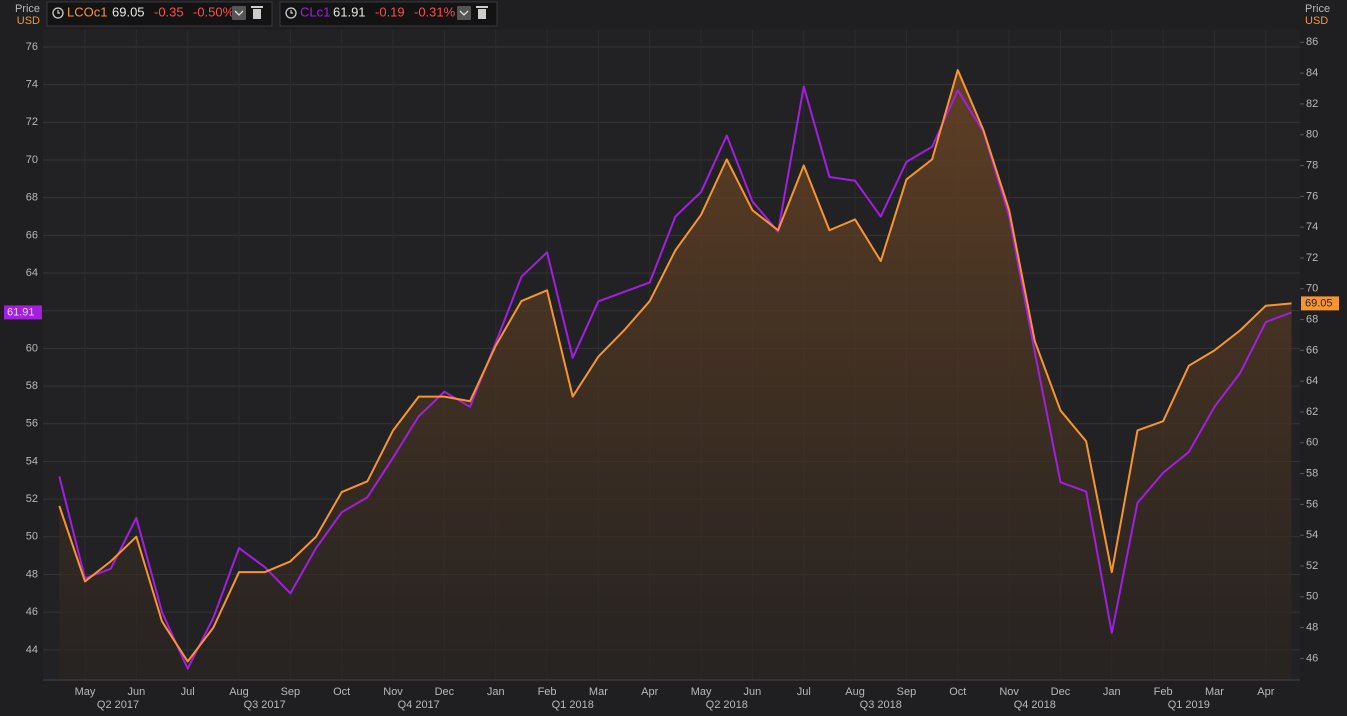 This screenshot has width=1347, height=716. I want to click on legend-change: -0.19, so click(390, 11).